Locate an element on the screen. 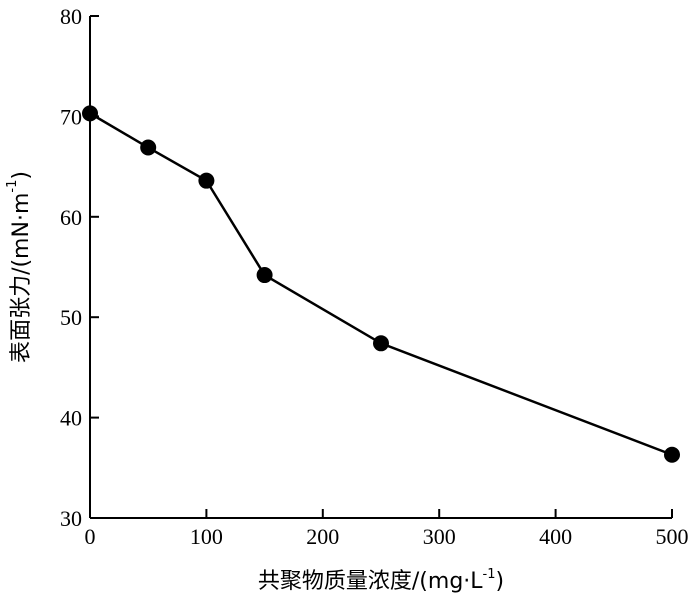  x-axis-title: 共聚物质量浓度/(mg·L-1) is located at coordinates (381, 580).